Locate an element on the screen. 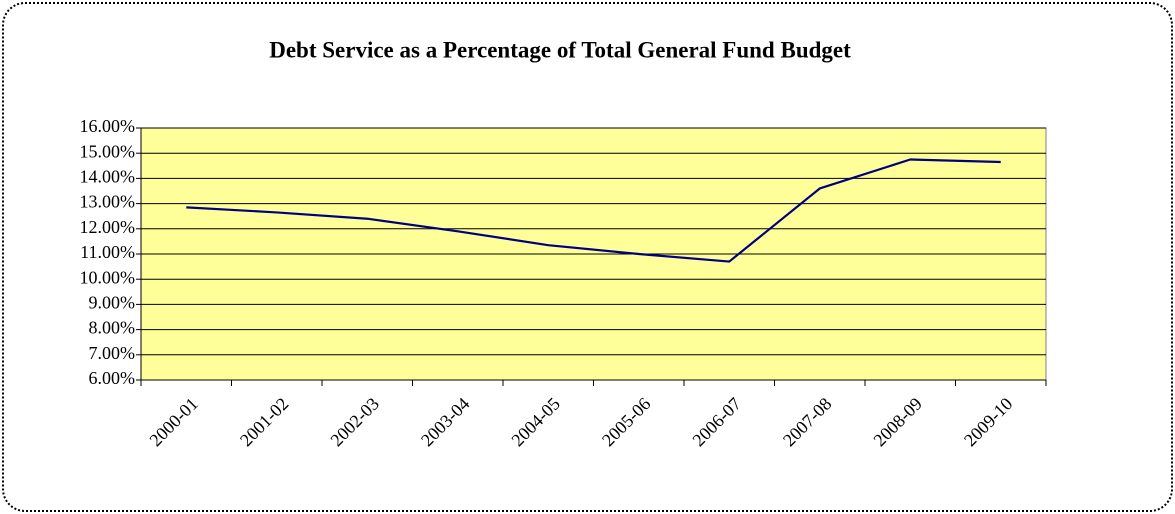 This screenshot has height=514, width=1175. y-tick-label: 13.00% is located at coordinates (108, 202).